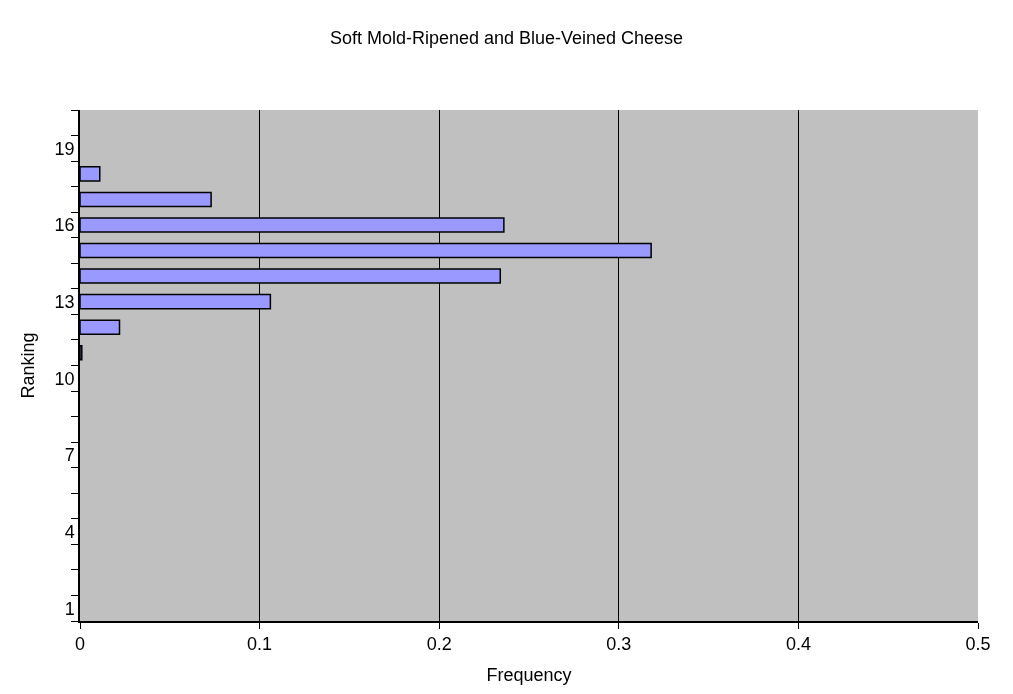  What do you see at coordinates (439, 644) in the screenshot?
I see `x-tick-label: 0.2` at bounding box center [439, 644].